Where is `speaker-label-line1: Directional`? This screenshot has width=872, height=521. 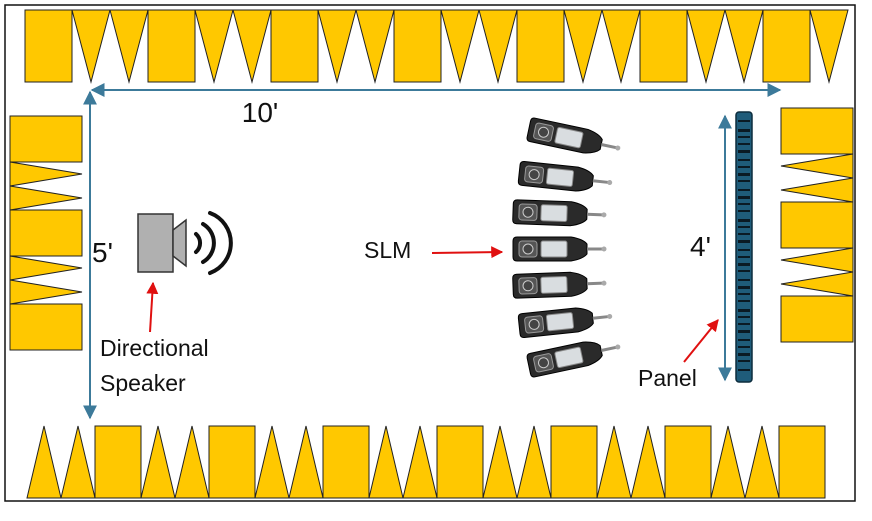
speaker-label-line1: Directional is located at coordinates (154, 348).